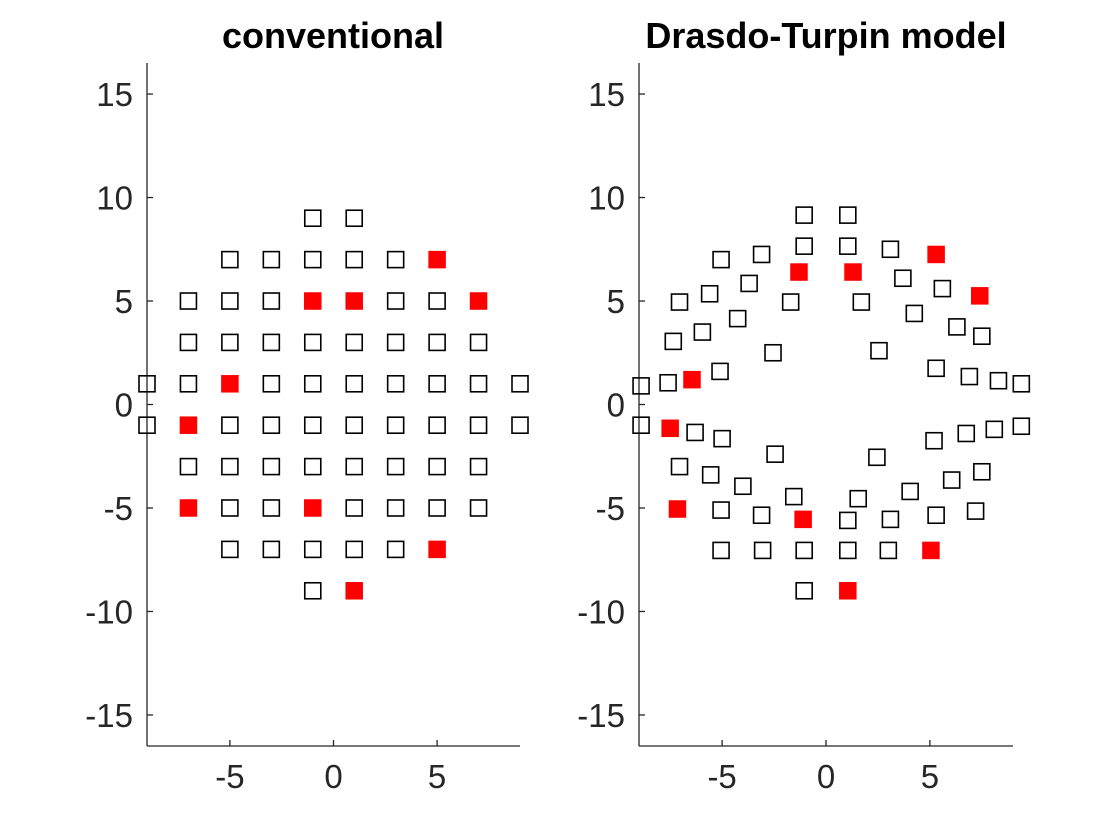 The image size is (1120, 840). I want to click on x-tick-label: -5, so click(721, 776).